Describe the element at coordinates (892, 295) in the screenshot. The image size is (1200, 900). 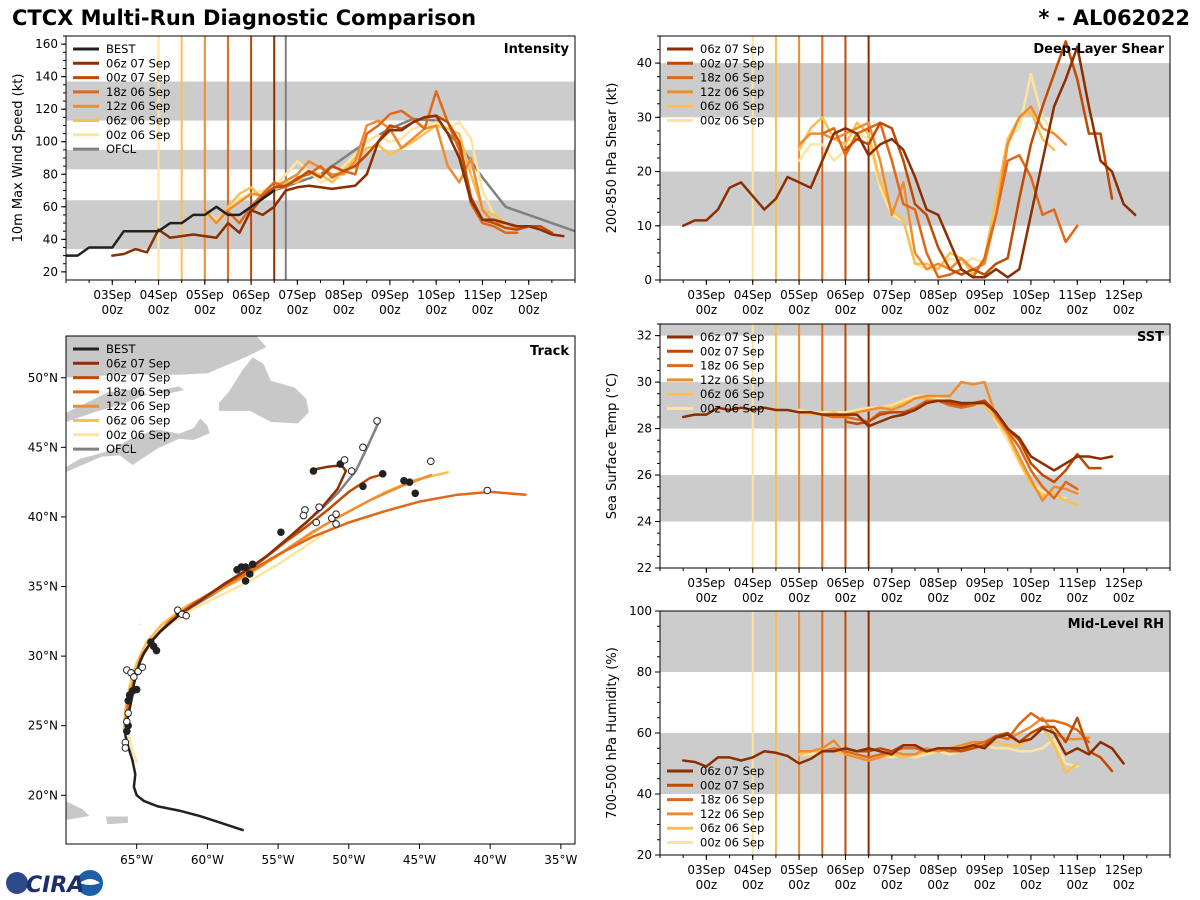
I see `x-tick-label: 07Sep` at that location.